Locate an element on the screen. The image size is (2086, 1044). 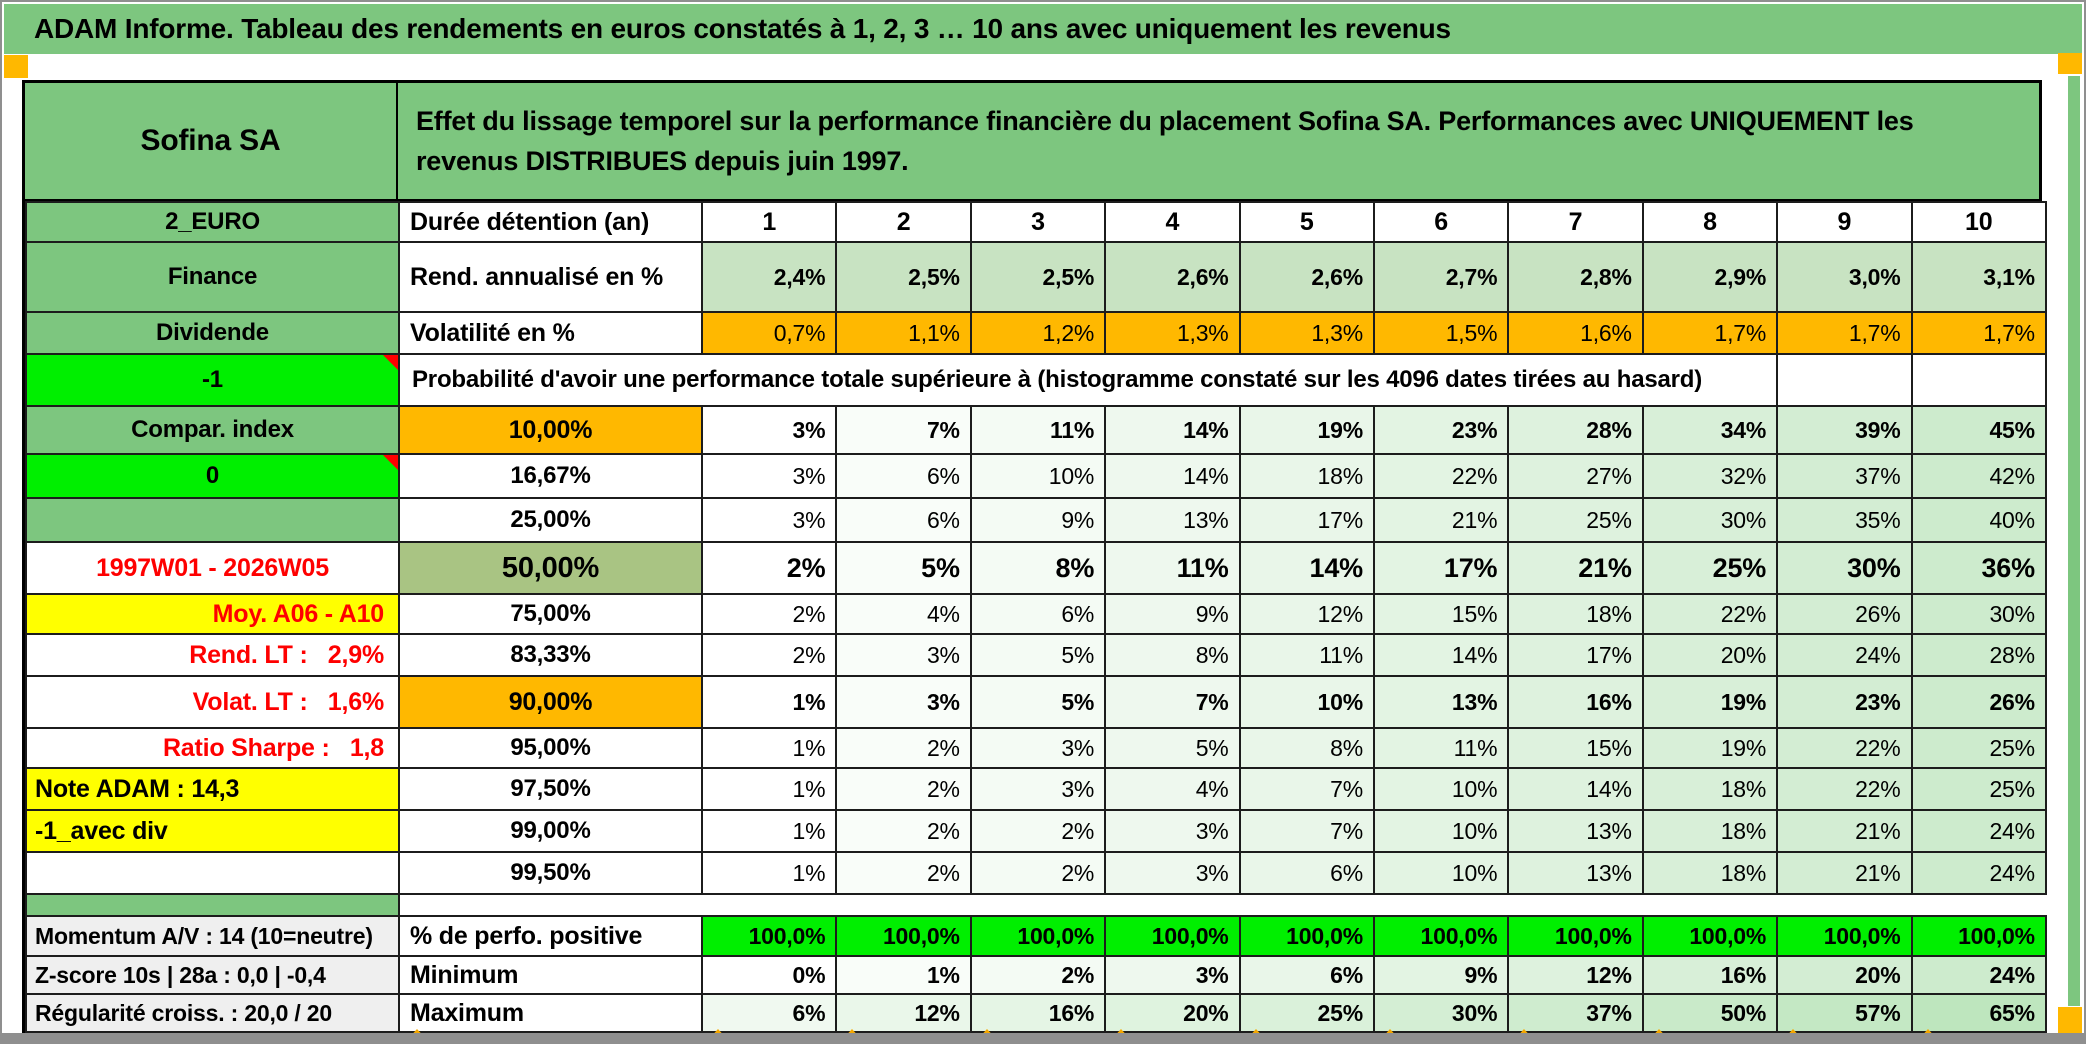
row-label-p16-67: 0 is located at coordinates (212, 476).